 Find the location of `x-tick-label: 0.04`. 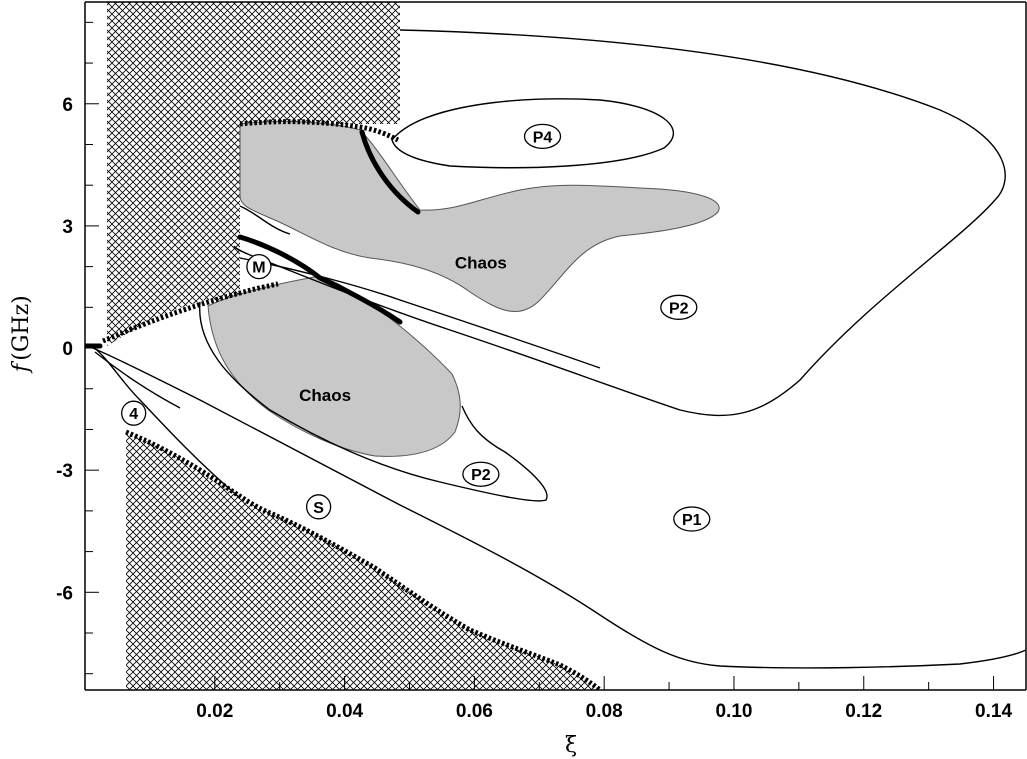

x-tick-label: 0.04 is located at coordinates (344, 711).